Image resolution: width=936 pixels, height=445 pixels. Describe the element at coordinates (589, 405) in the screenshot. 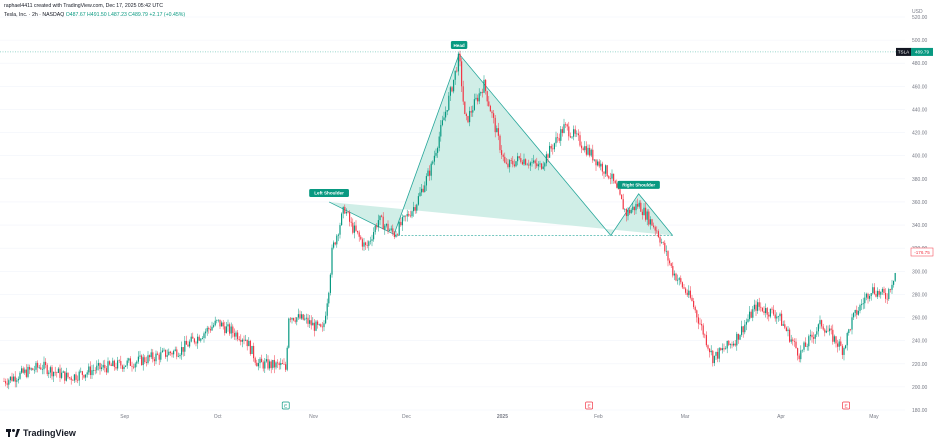

I see `earnings-marker-box` at that location.